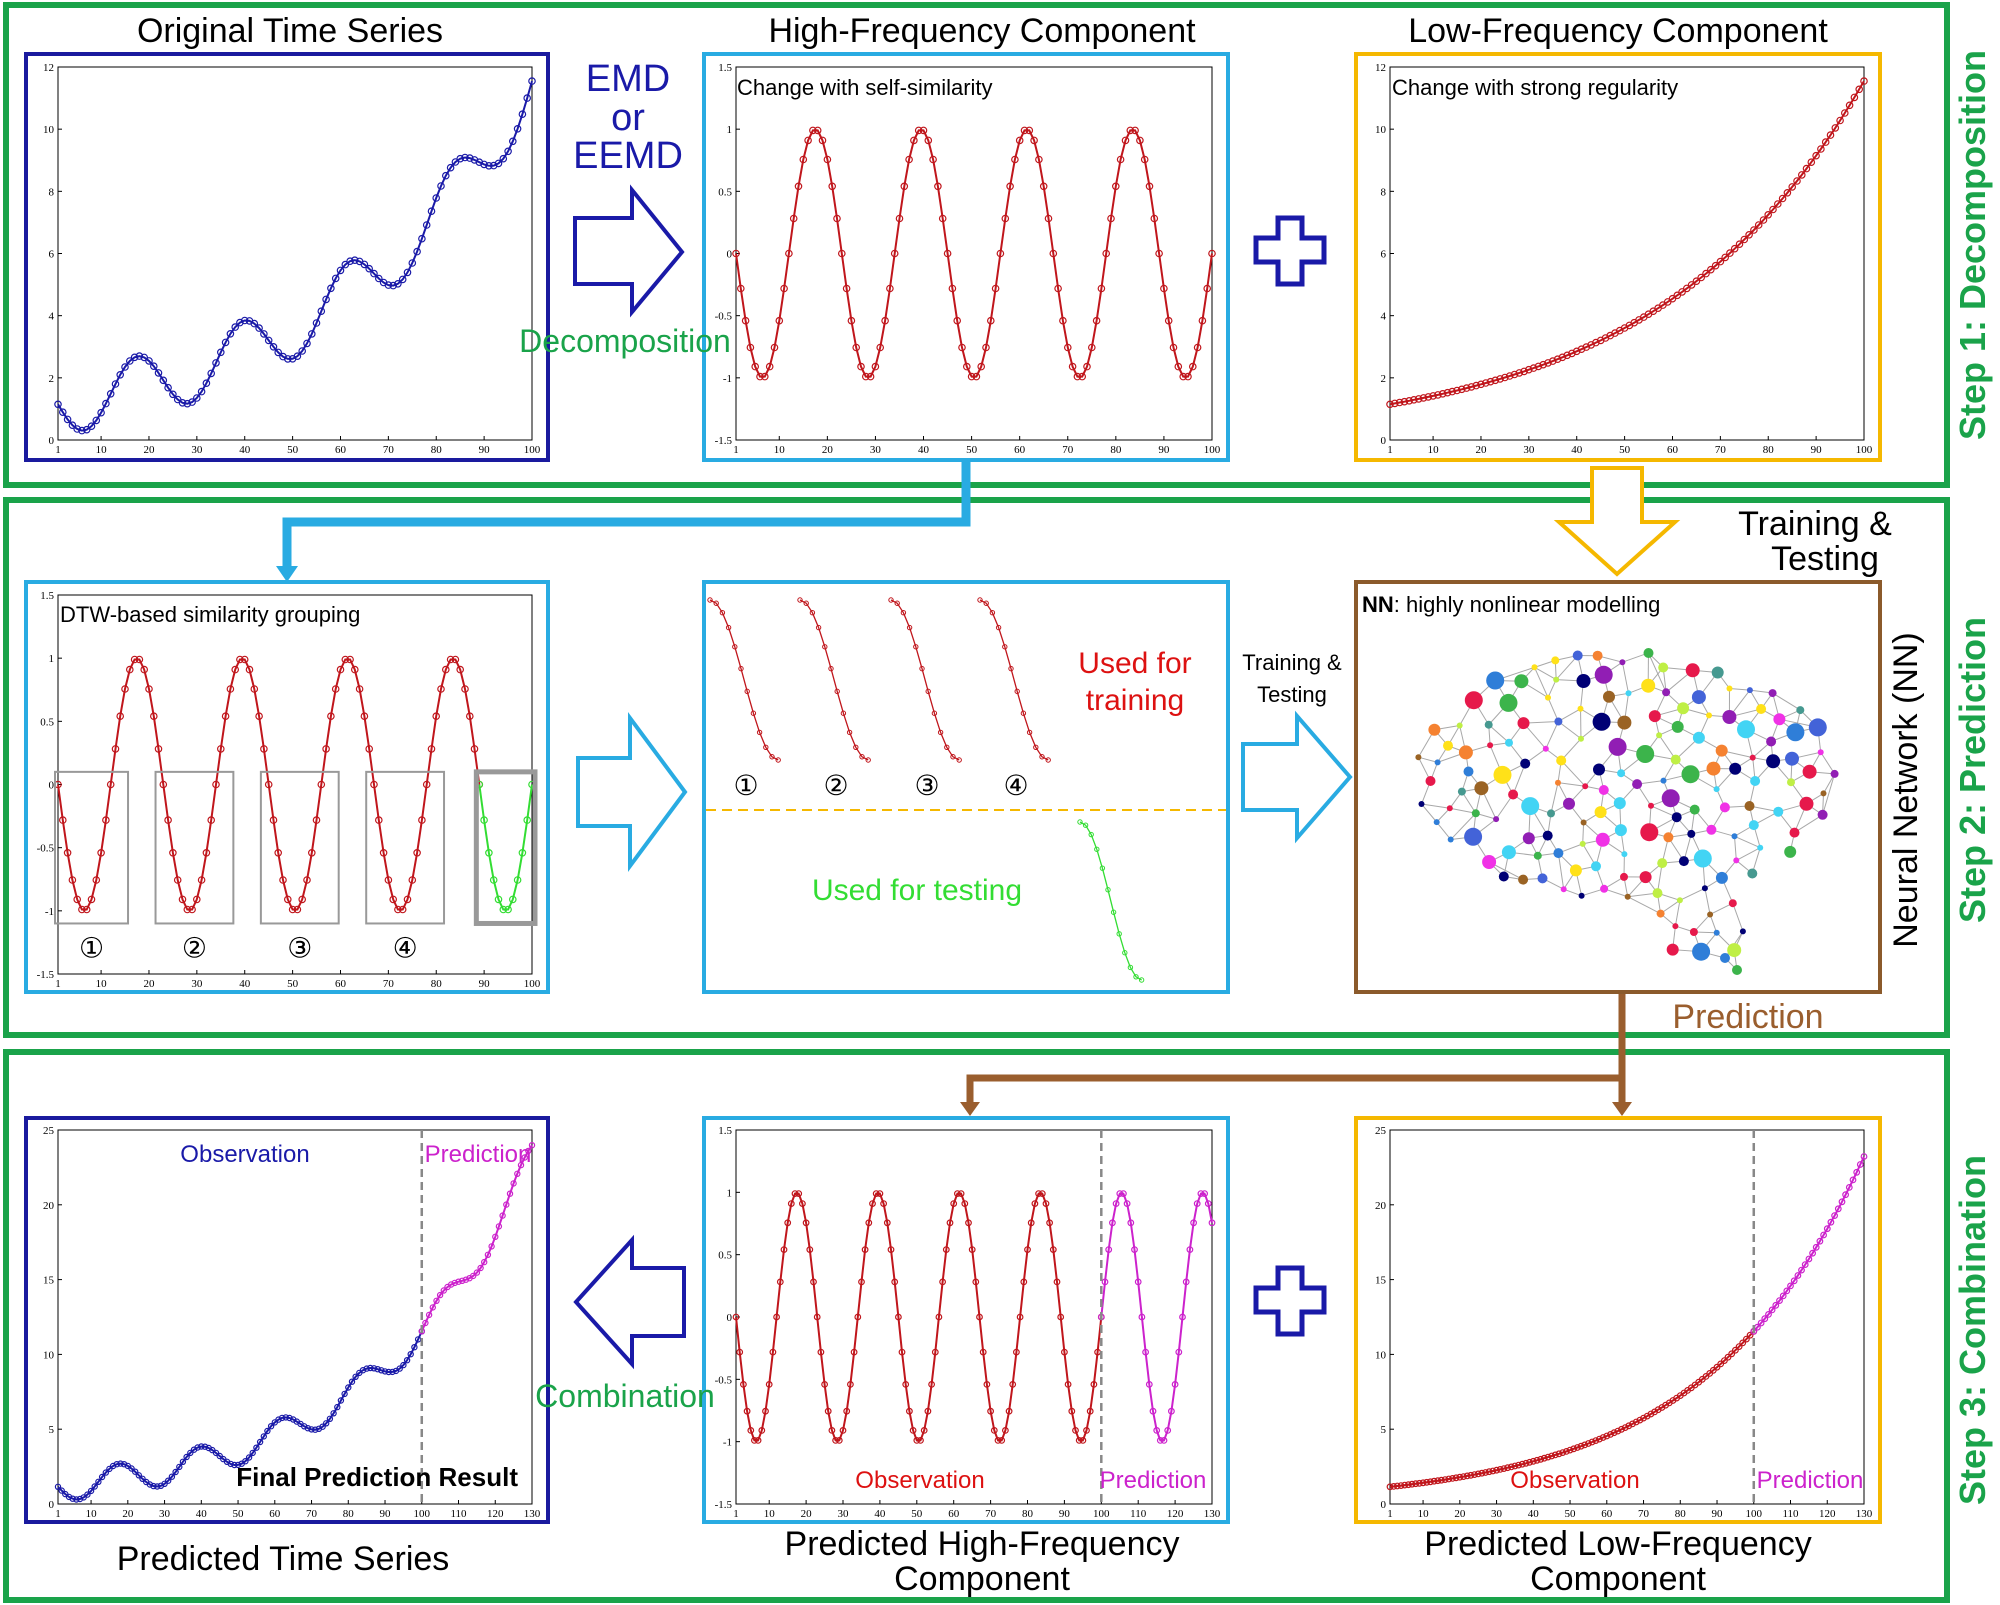  I want to click on x-tick-label: 90, so click(1065, 1514).